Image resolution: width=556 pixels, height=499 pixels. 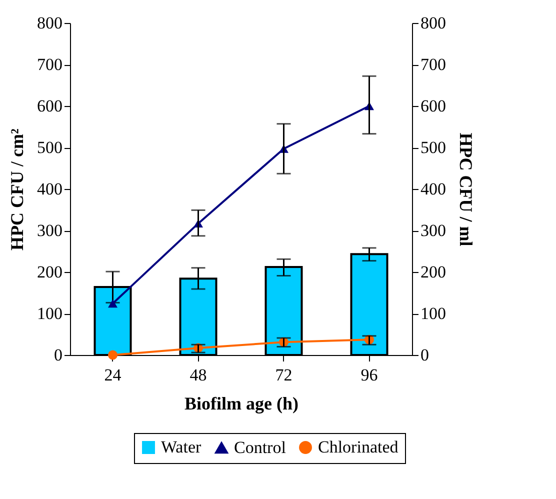 I want to click on y2-tick-label: 700, so click(x=433, y=64).